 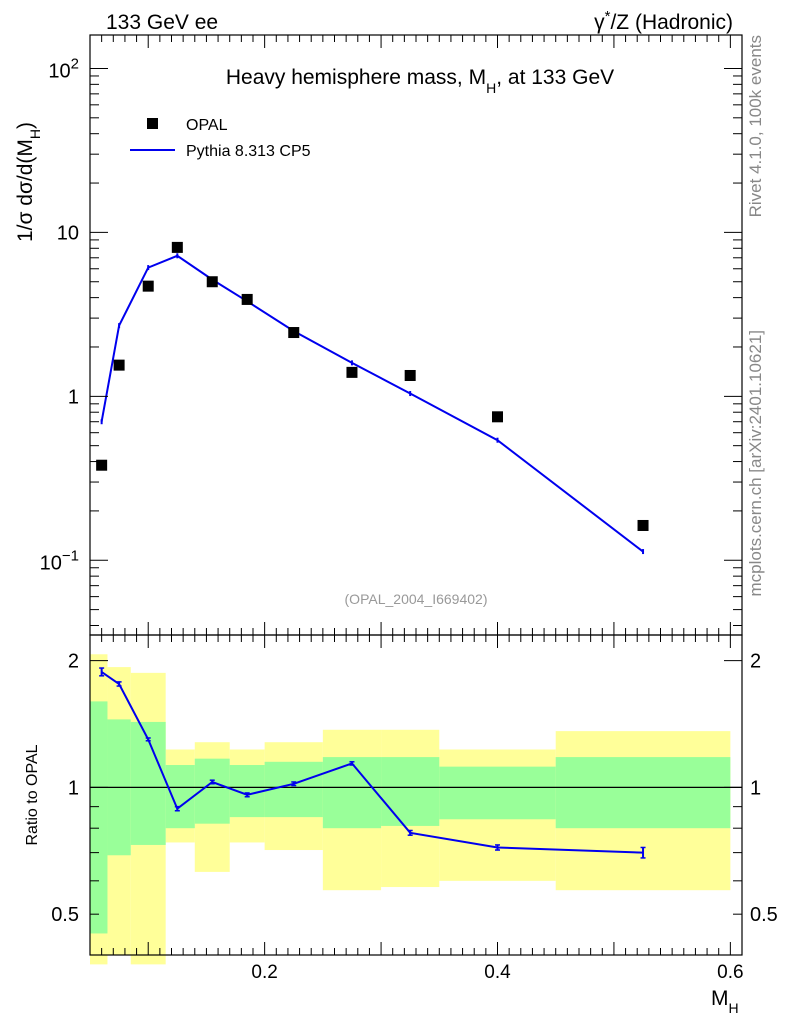 I want to click on y-tick-label: 10⁻¹, so click(x=59, y=560).